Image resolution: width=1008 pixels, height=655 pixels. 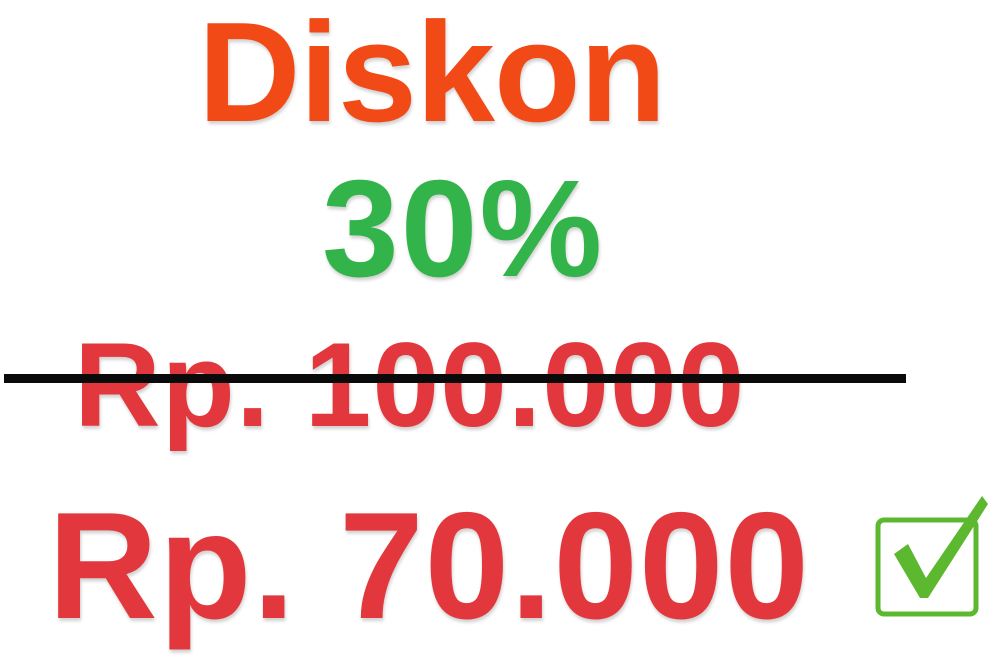 I want to click on discount-title: Diskon, so click(x=432, y=76).